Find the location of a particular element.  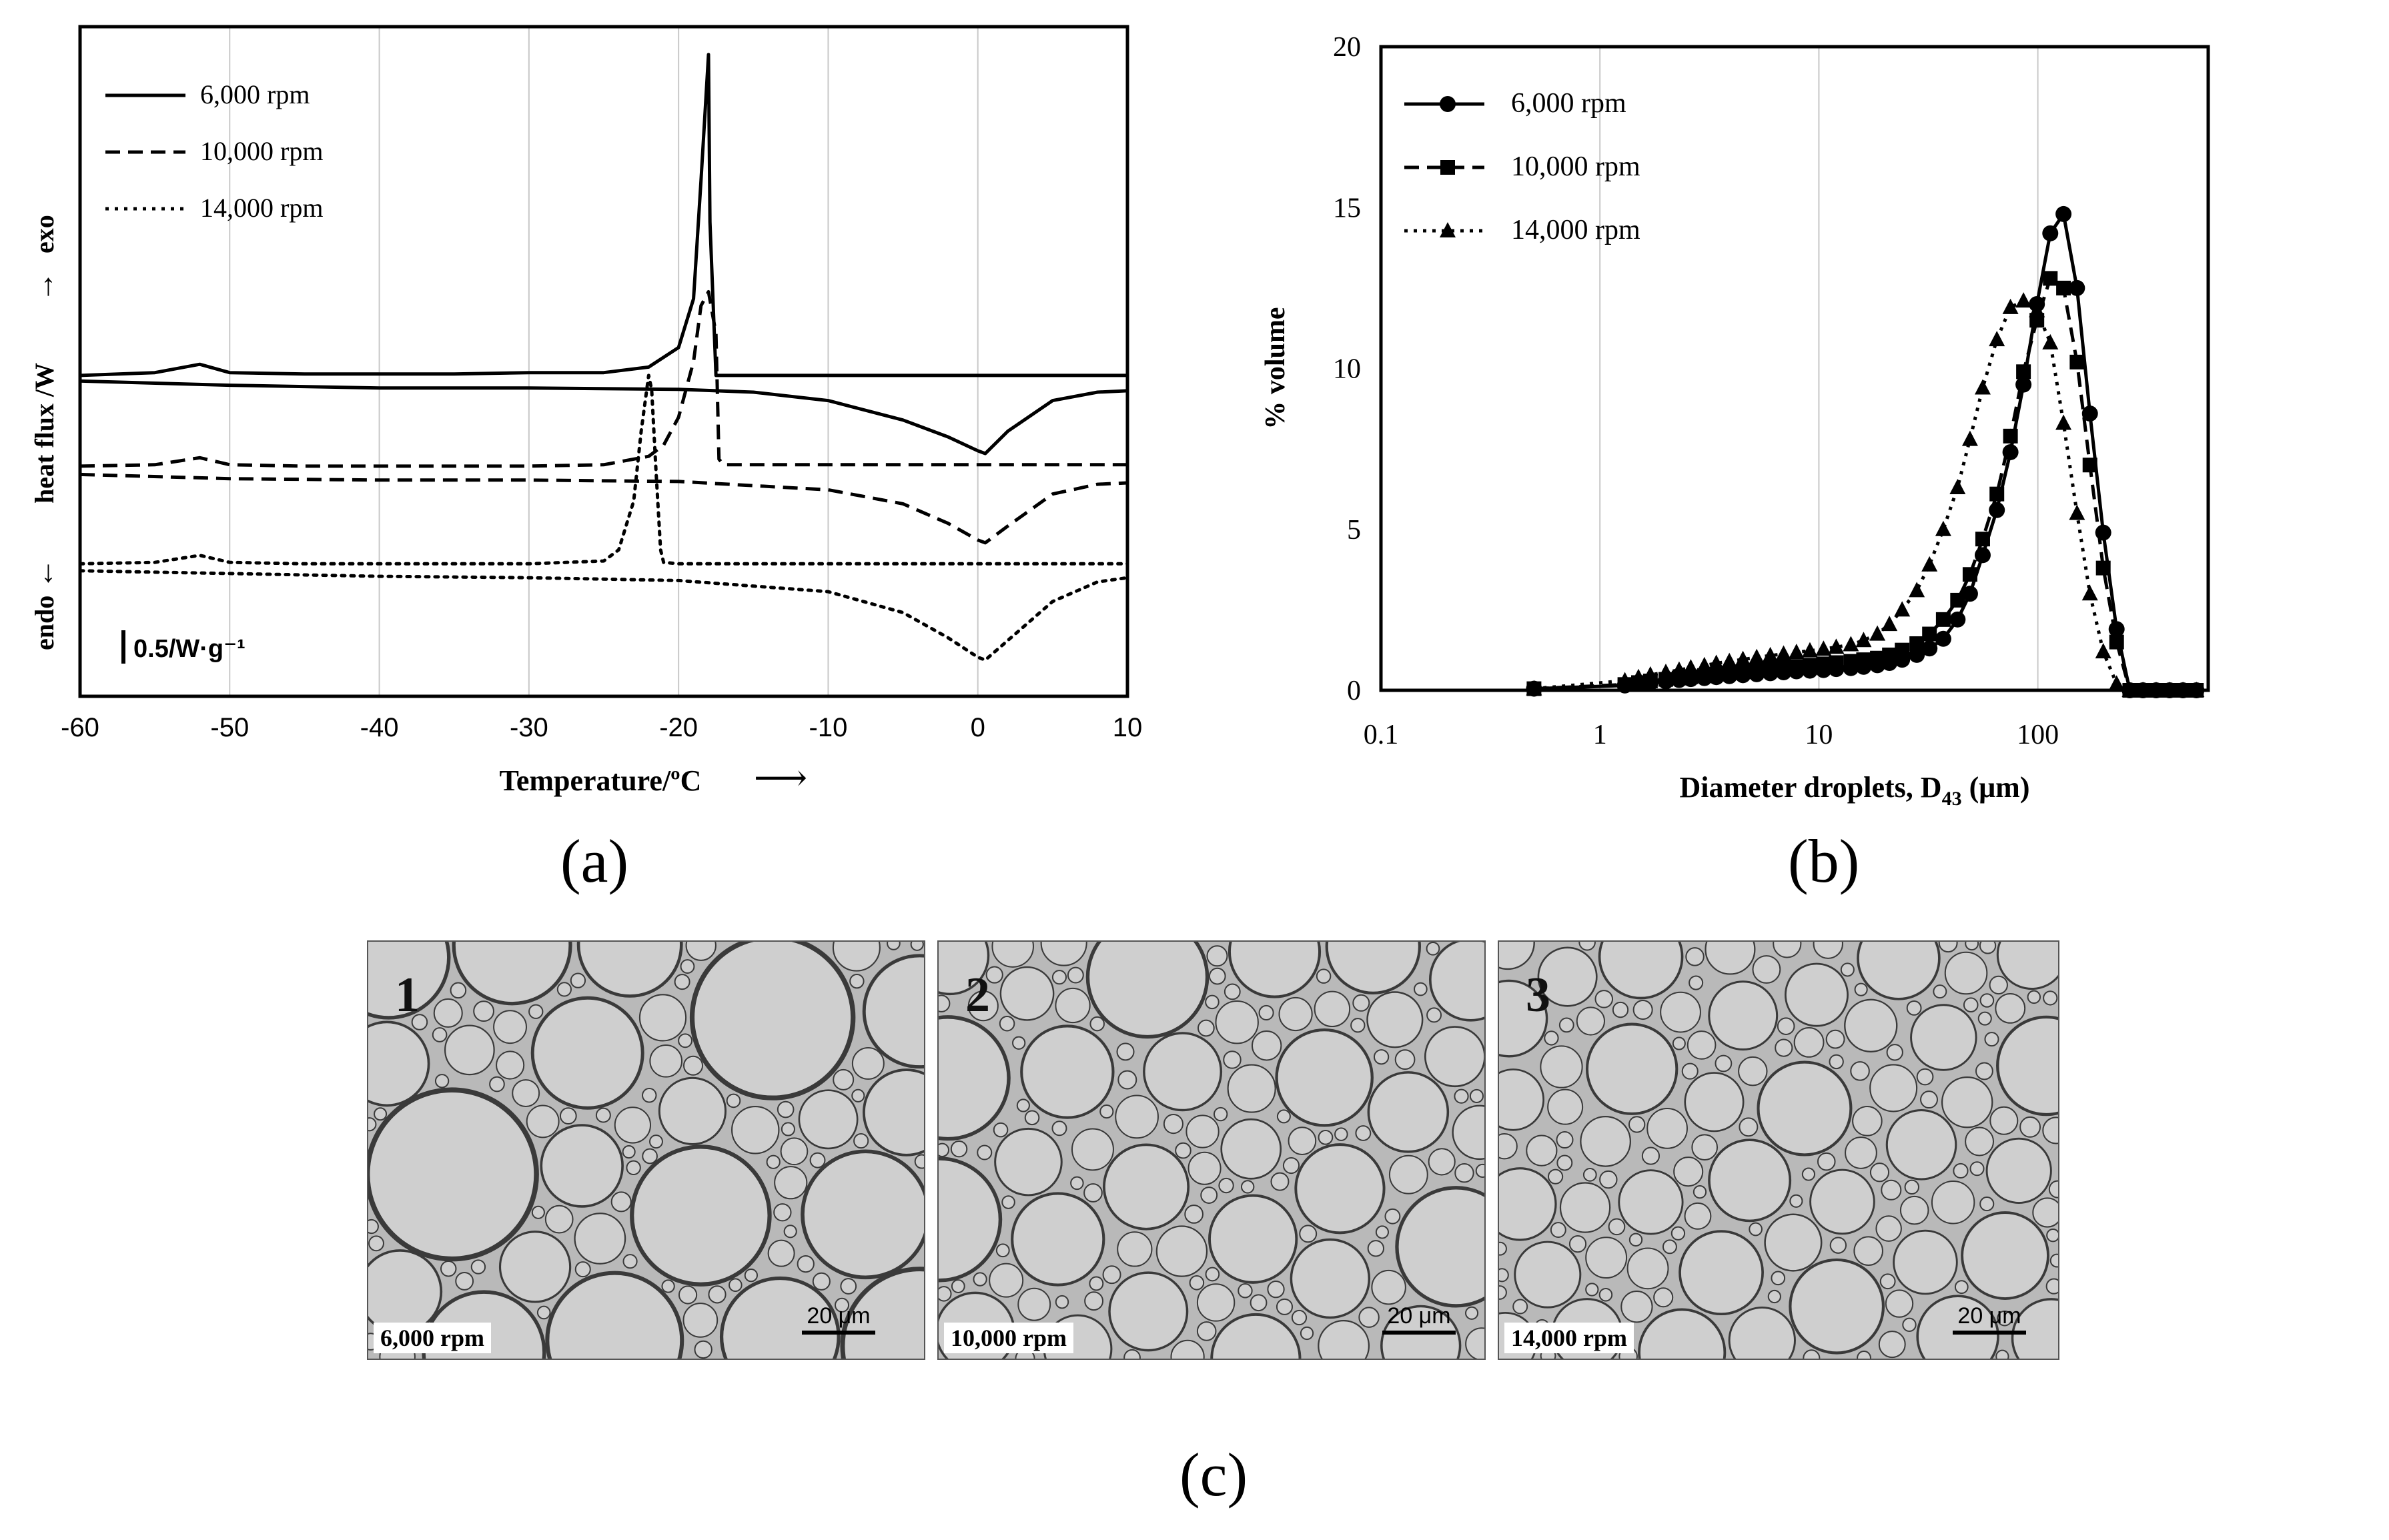

a-scale-label: 0.5/W·g⁻¹ is located at coordinates (189, 649).